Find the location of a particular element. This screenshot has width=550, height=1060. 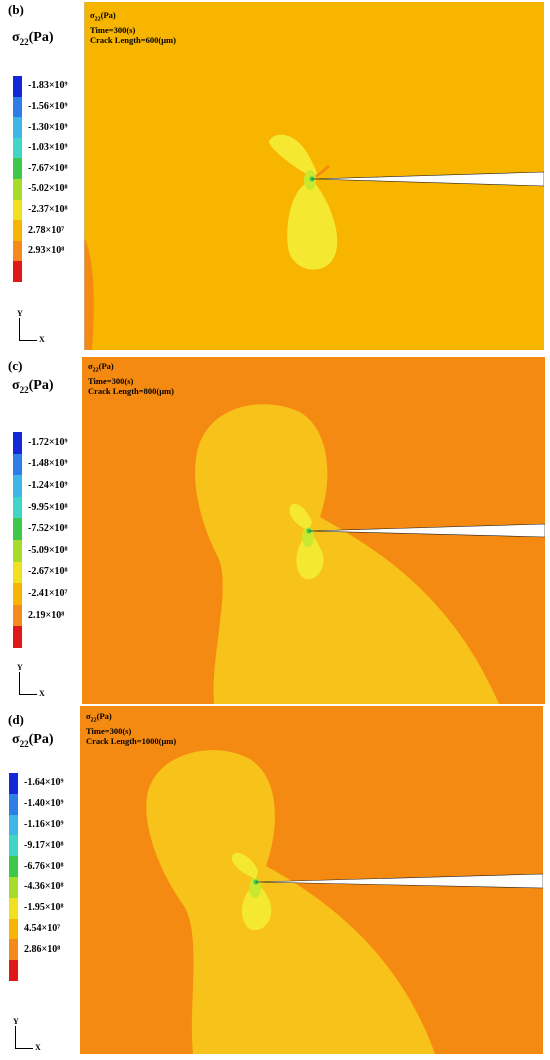

legend-tick-label: -1.03×10⁹ is located at coordinates (48, 148).